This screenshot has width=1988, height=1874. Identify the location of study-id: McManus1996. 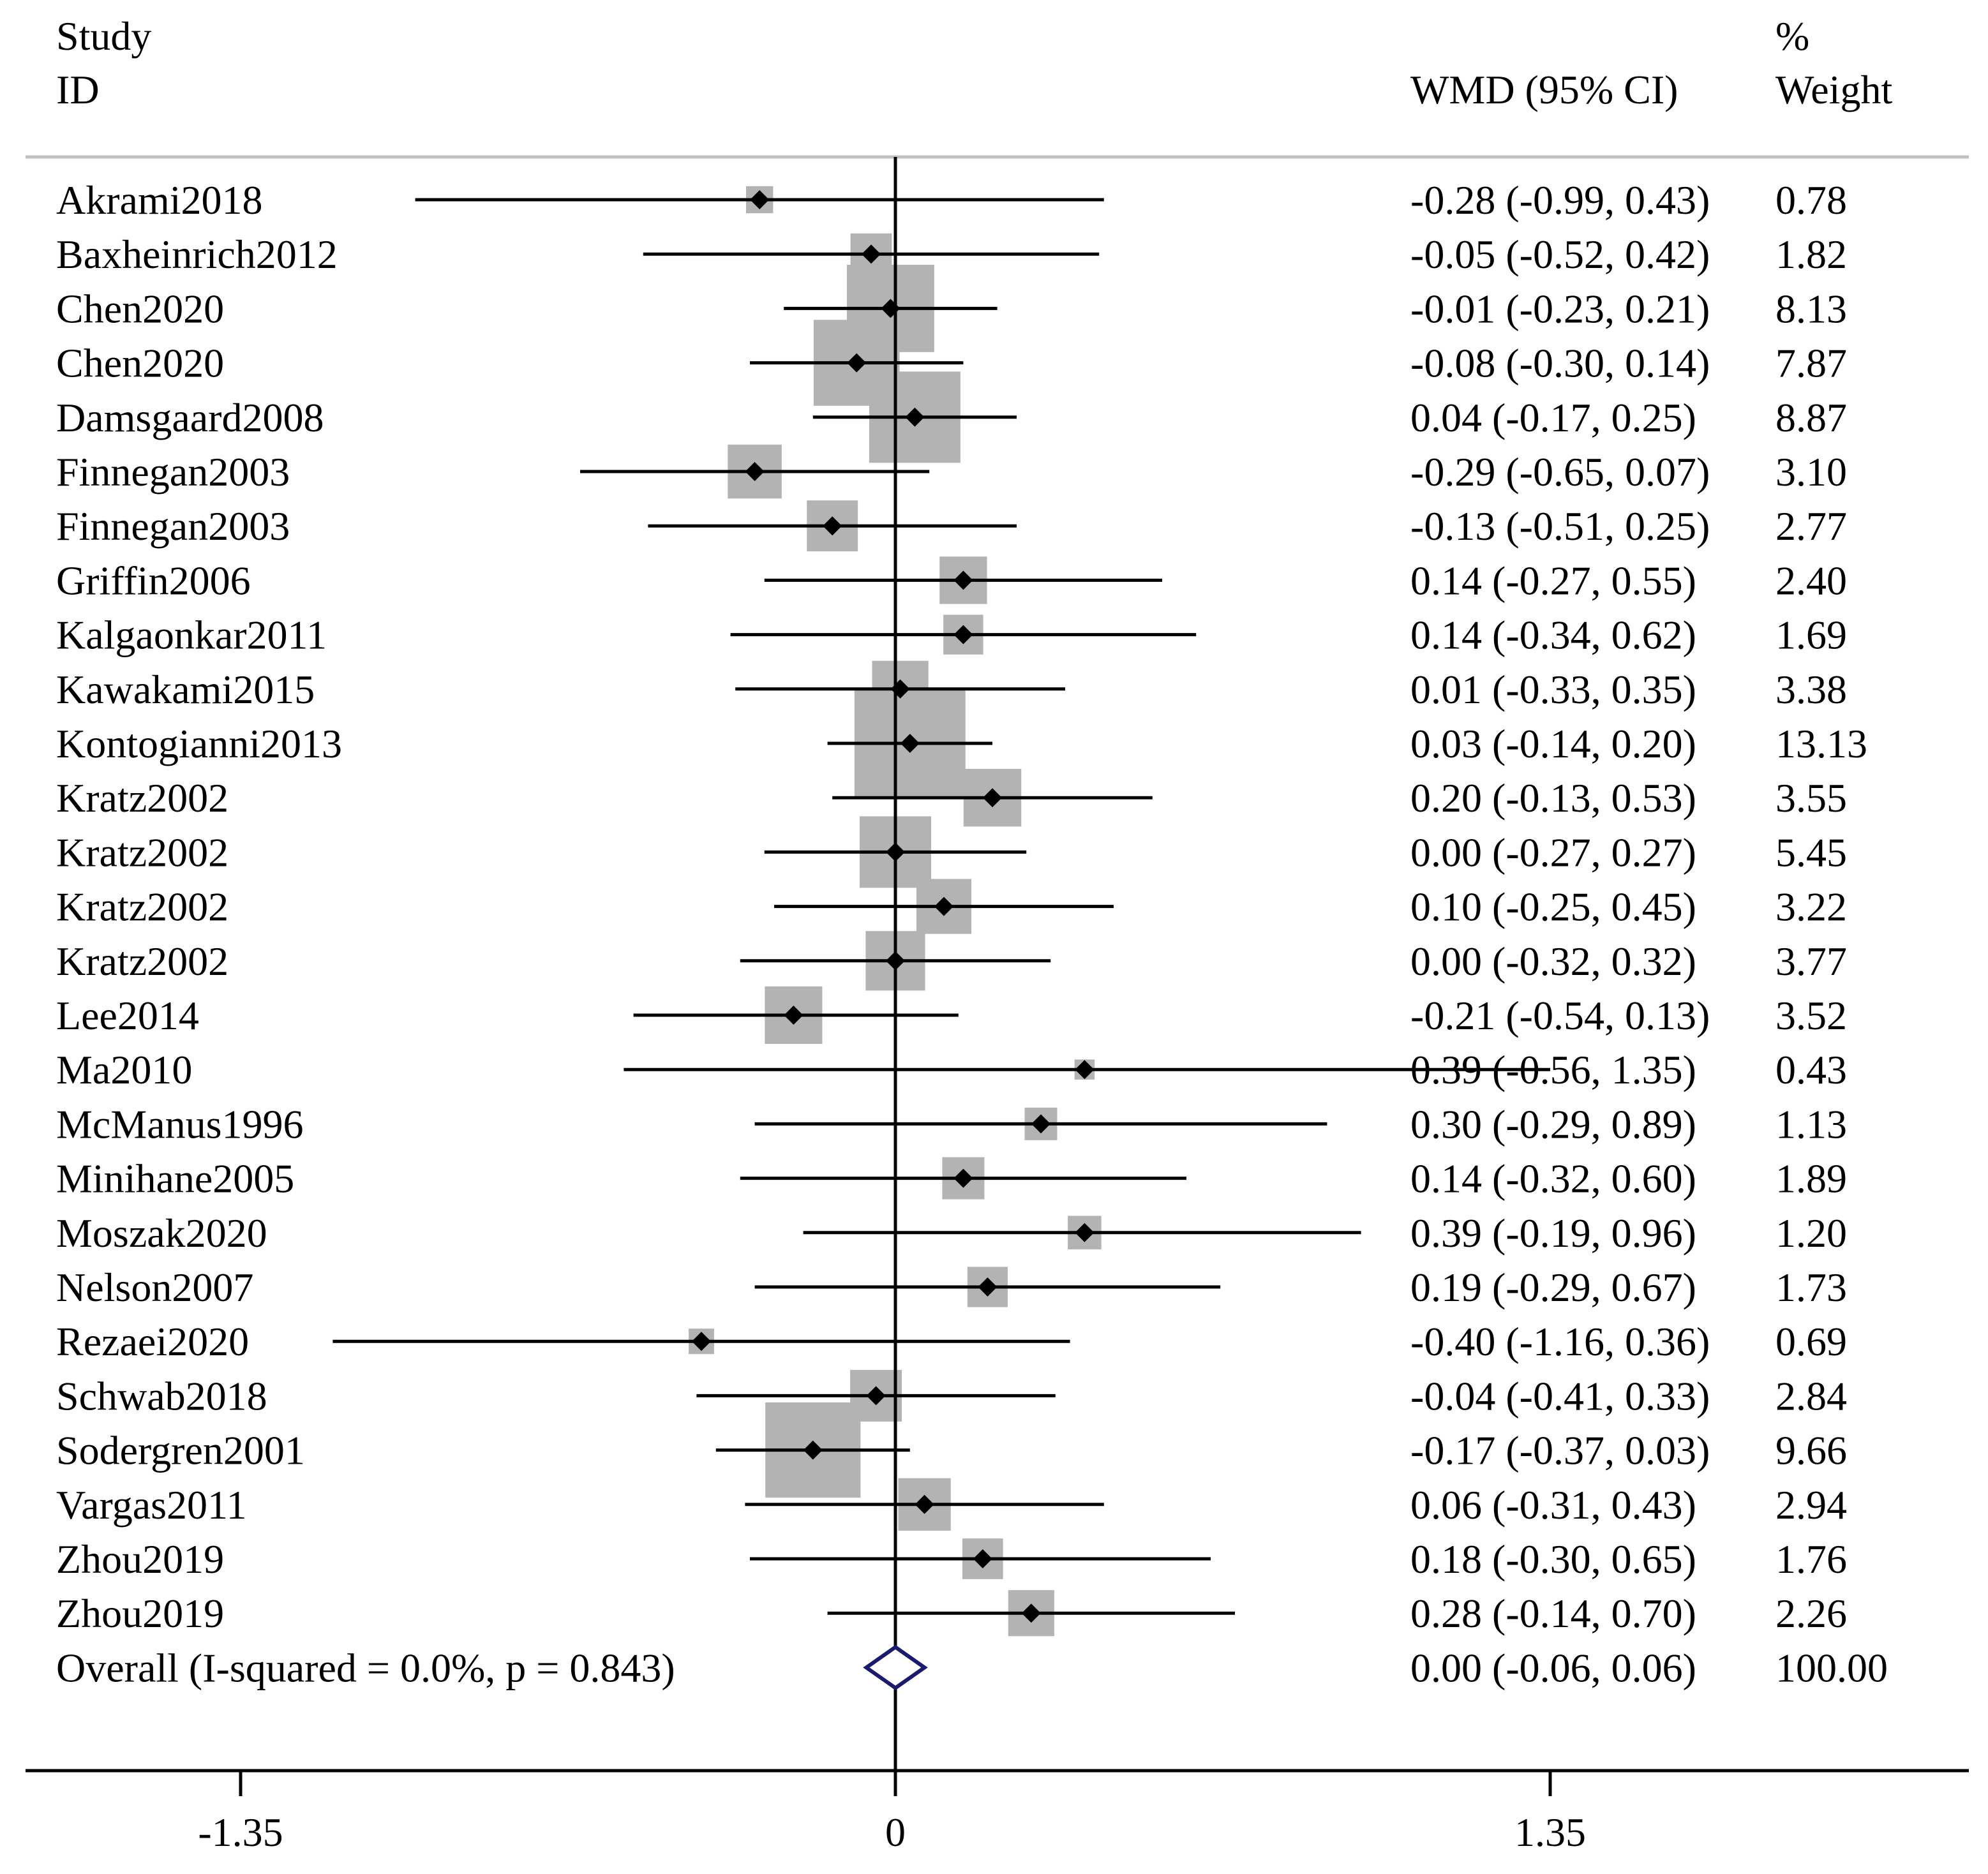
(180, 1124).